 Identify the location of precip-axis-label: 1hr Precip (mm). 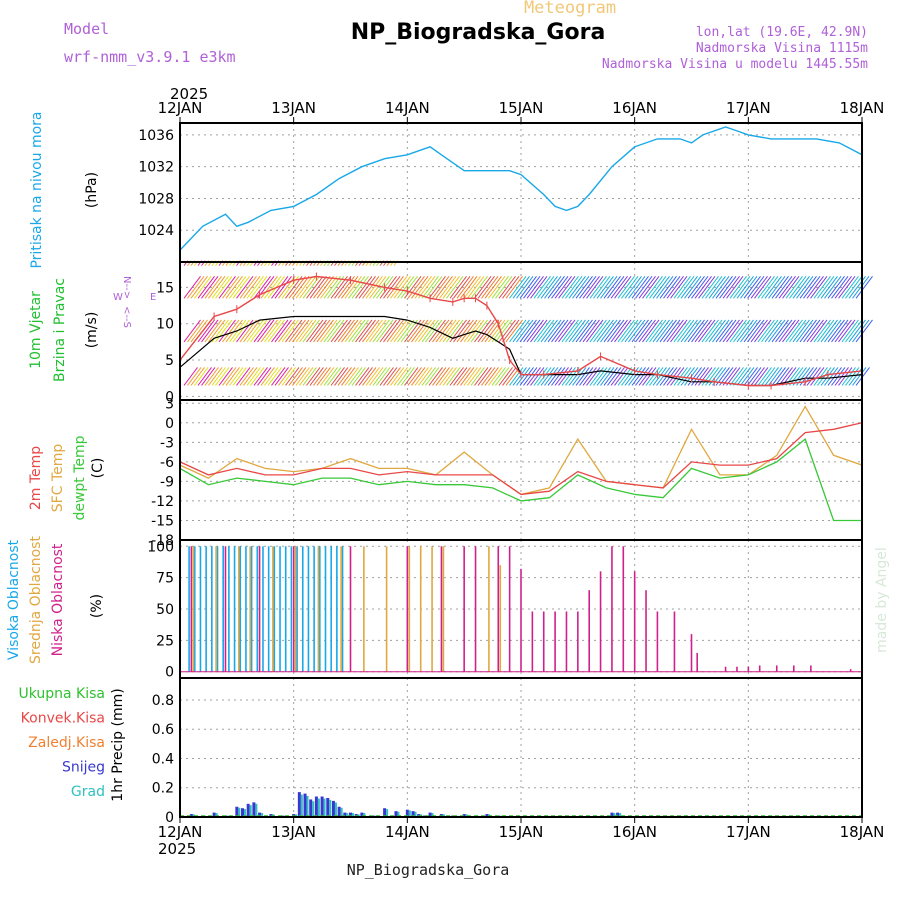
(118, 744).